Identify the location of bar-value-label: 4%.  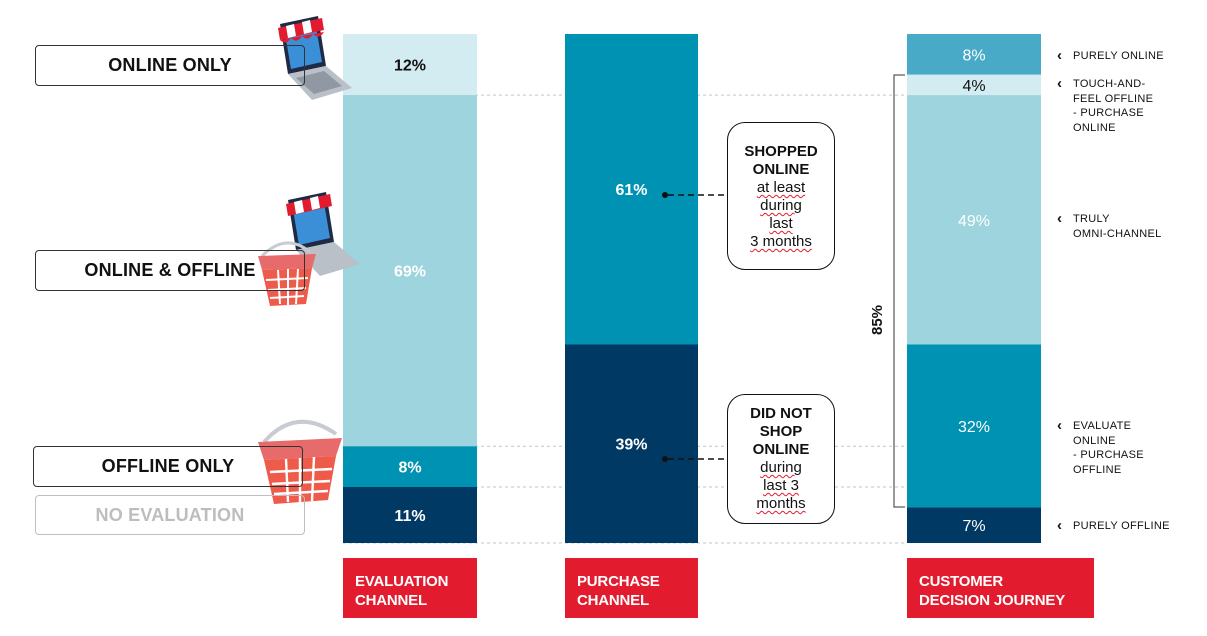
(973, 86).